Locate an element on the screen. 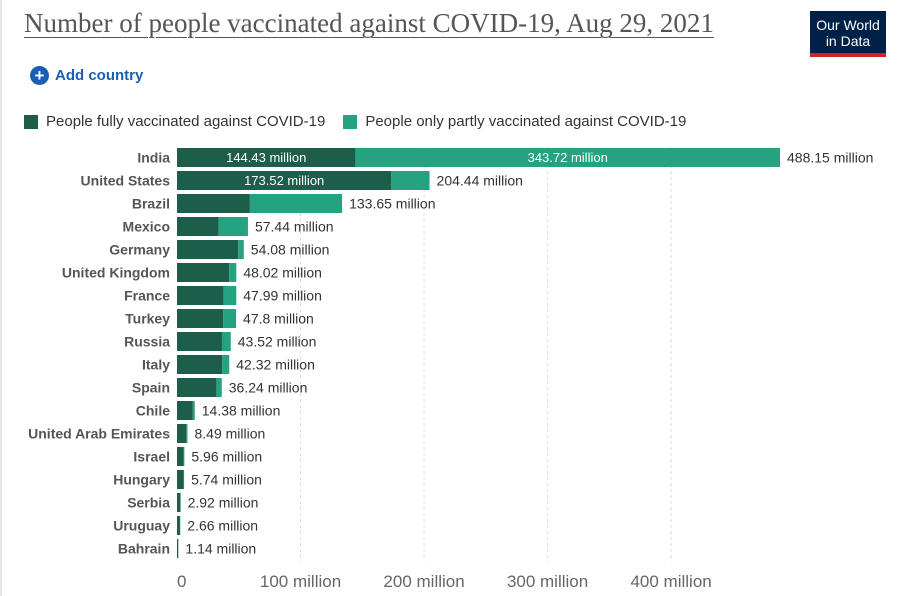 The height and width of the screenshot is (596, 905). total-label: 14.38 million is located at coordinates (241, 411).